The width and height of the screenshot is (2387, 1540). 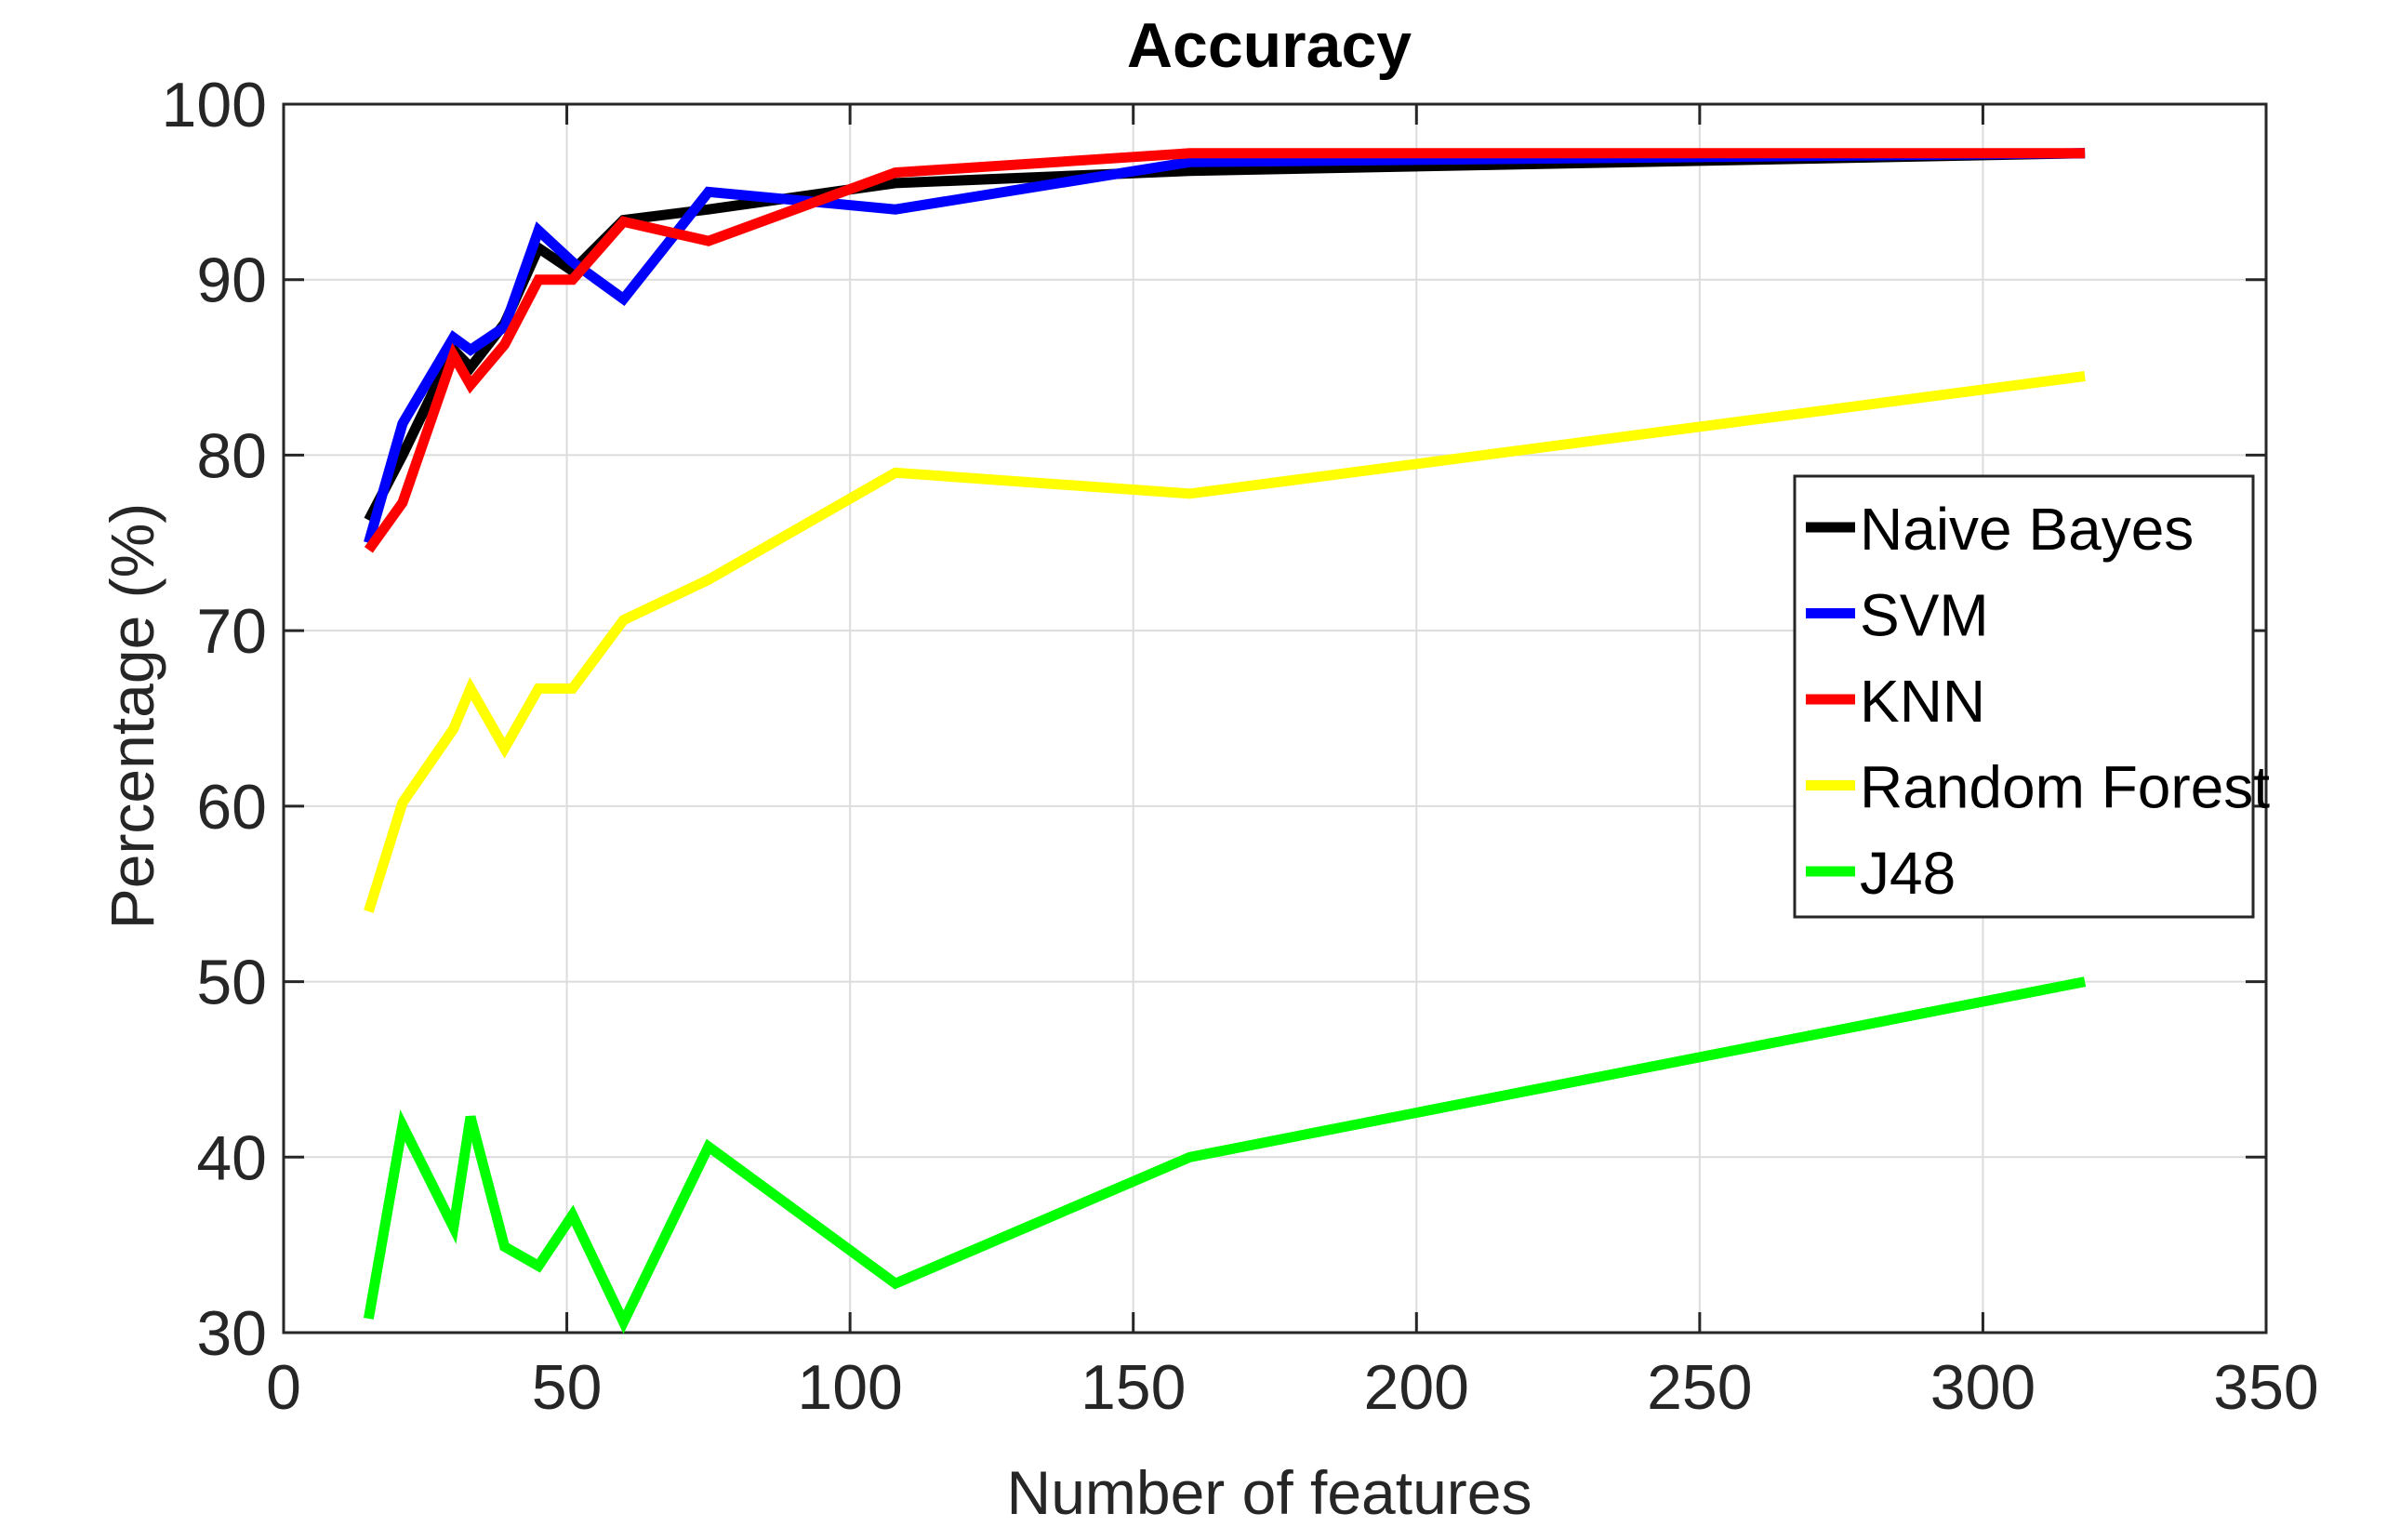 I want to click on x-tick-label: 200, so click(x=1416, y=1387).